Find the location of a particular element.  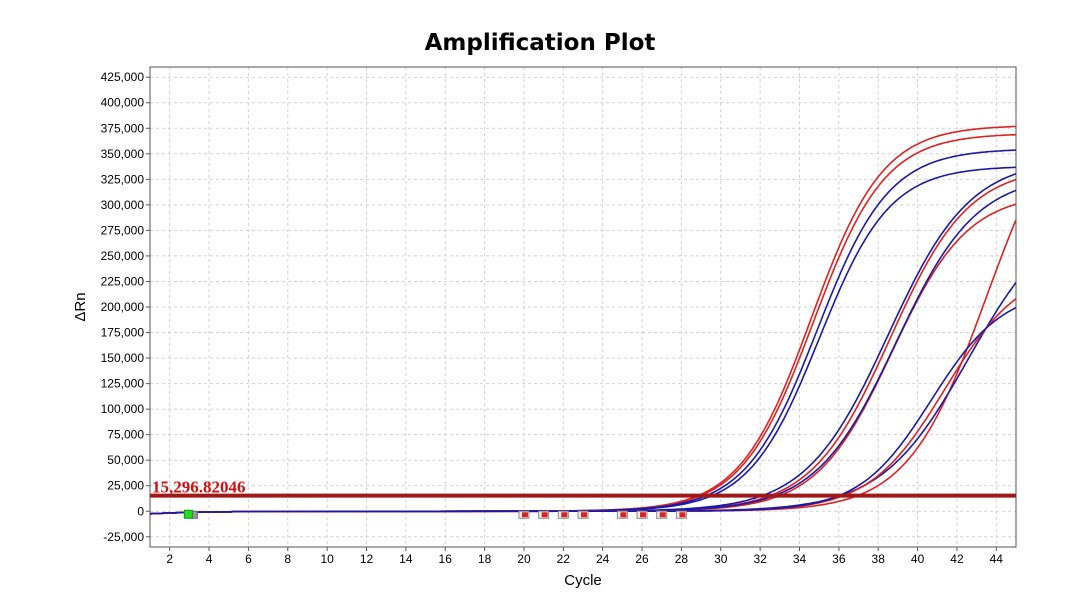

y-tick-label: 300,000 is located at coordinates (123, 205).